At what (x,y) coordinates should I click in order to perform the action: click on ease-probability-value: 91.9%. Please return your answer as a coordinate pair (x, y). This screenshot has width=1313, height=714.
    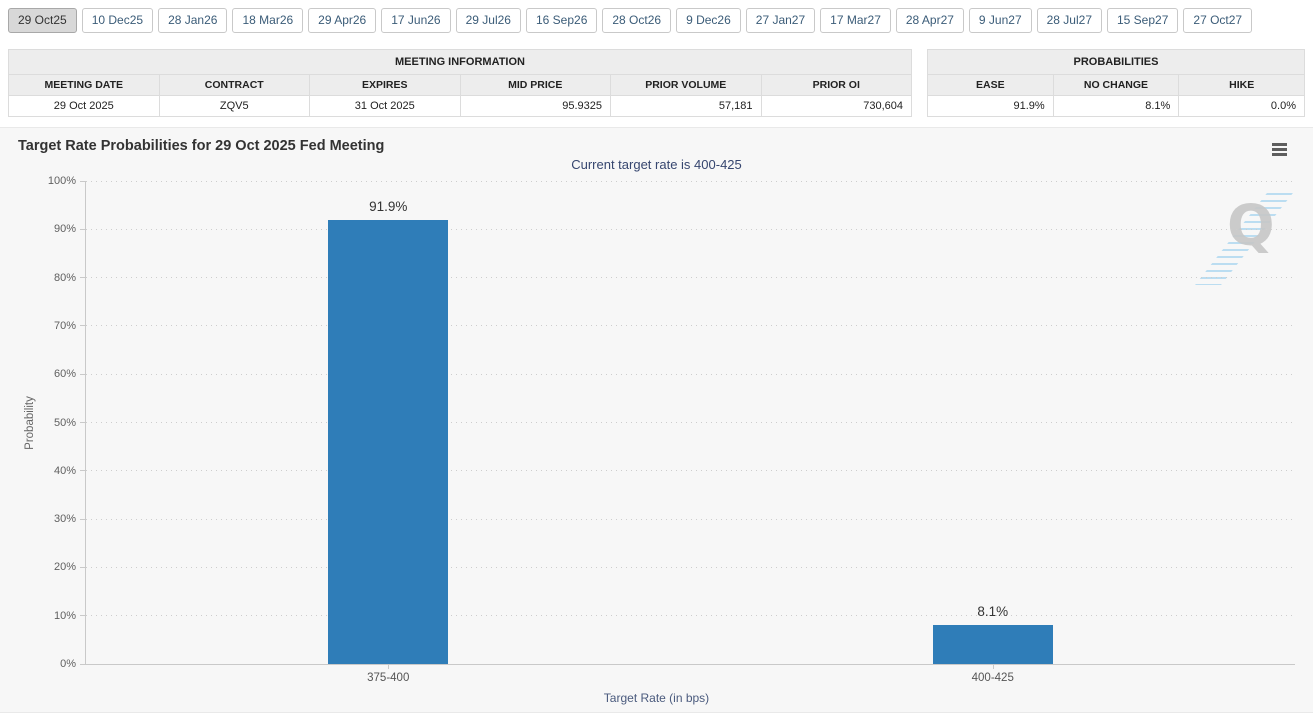
    Looking at the image, I should click on (990, 106).